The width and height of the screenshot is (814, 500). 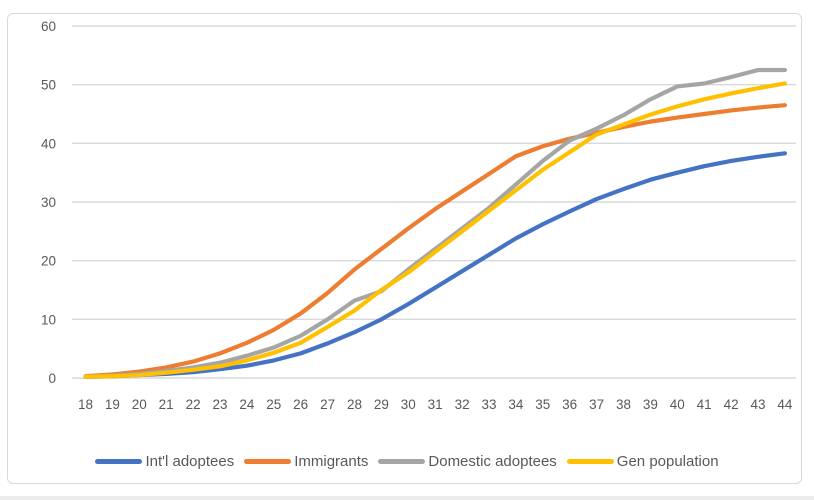 I want to click on x-axis-tick-label: 22, so click(x=193, y=404).